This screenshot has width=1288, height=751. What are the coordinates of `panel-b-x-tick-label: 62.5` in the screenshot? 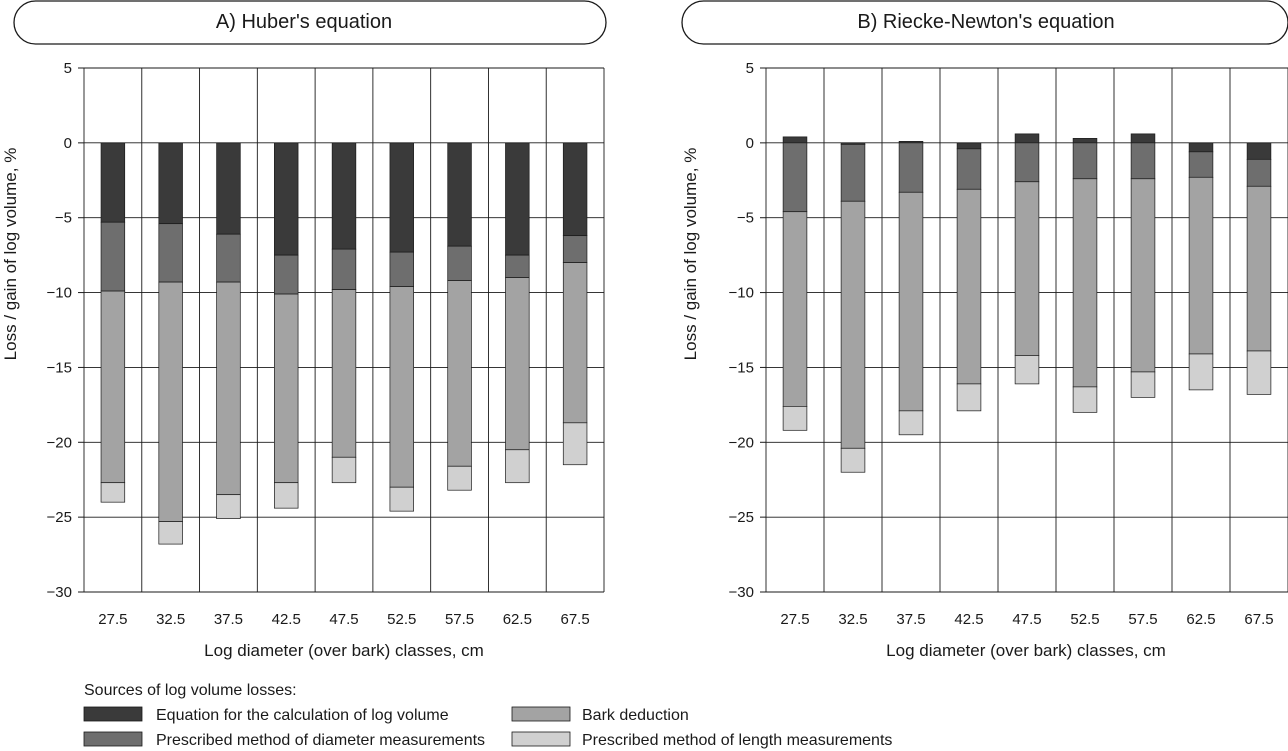 It's located at (1200, 619).